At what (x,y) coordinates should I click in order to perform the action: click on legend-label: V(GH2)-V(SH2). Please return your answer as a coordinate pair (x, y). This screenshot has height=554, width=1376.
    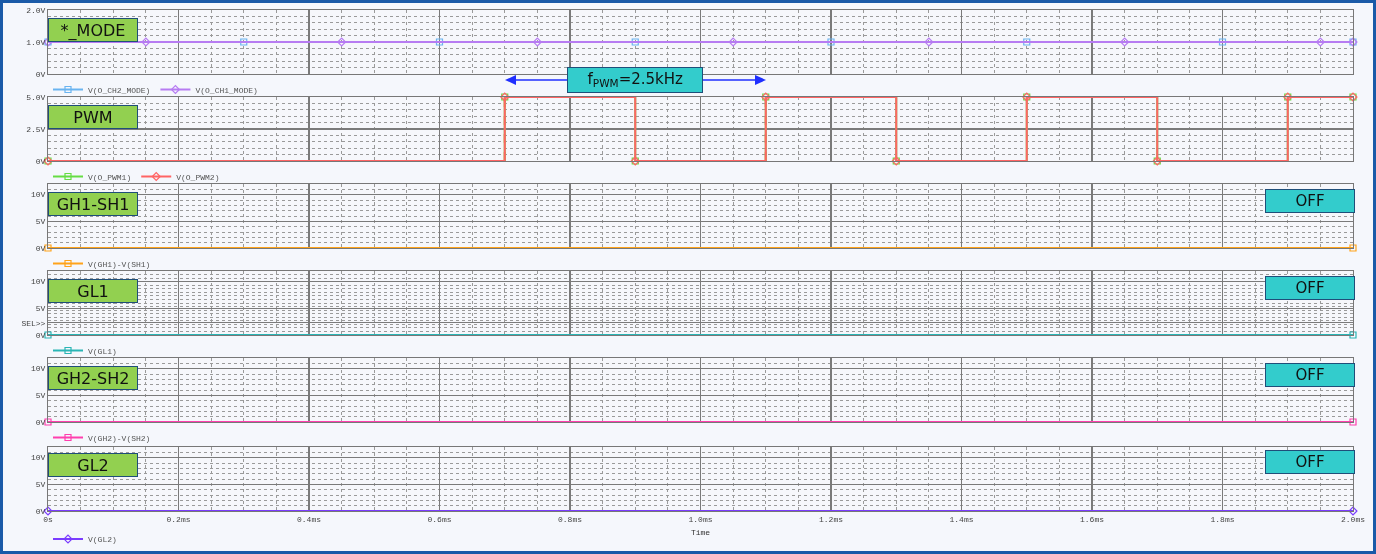
    Looking at the image, I should click on (119, 438).